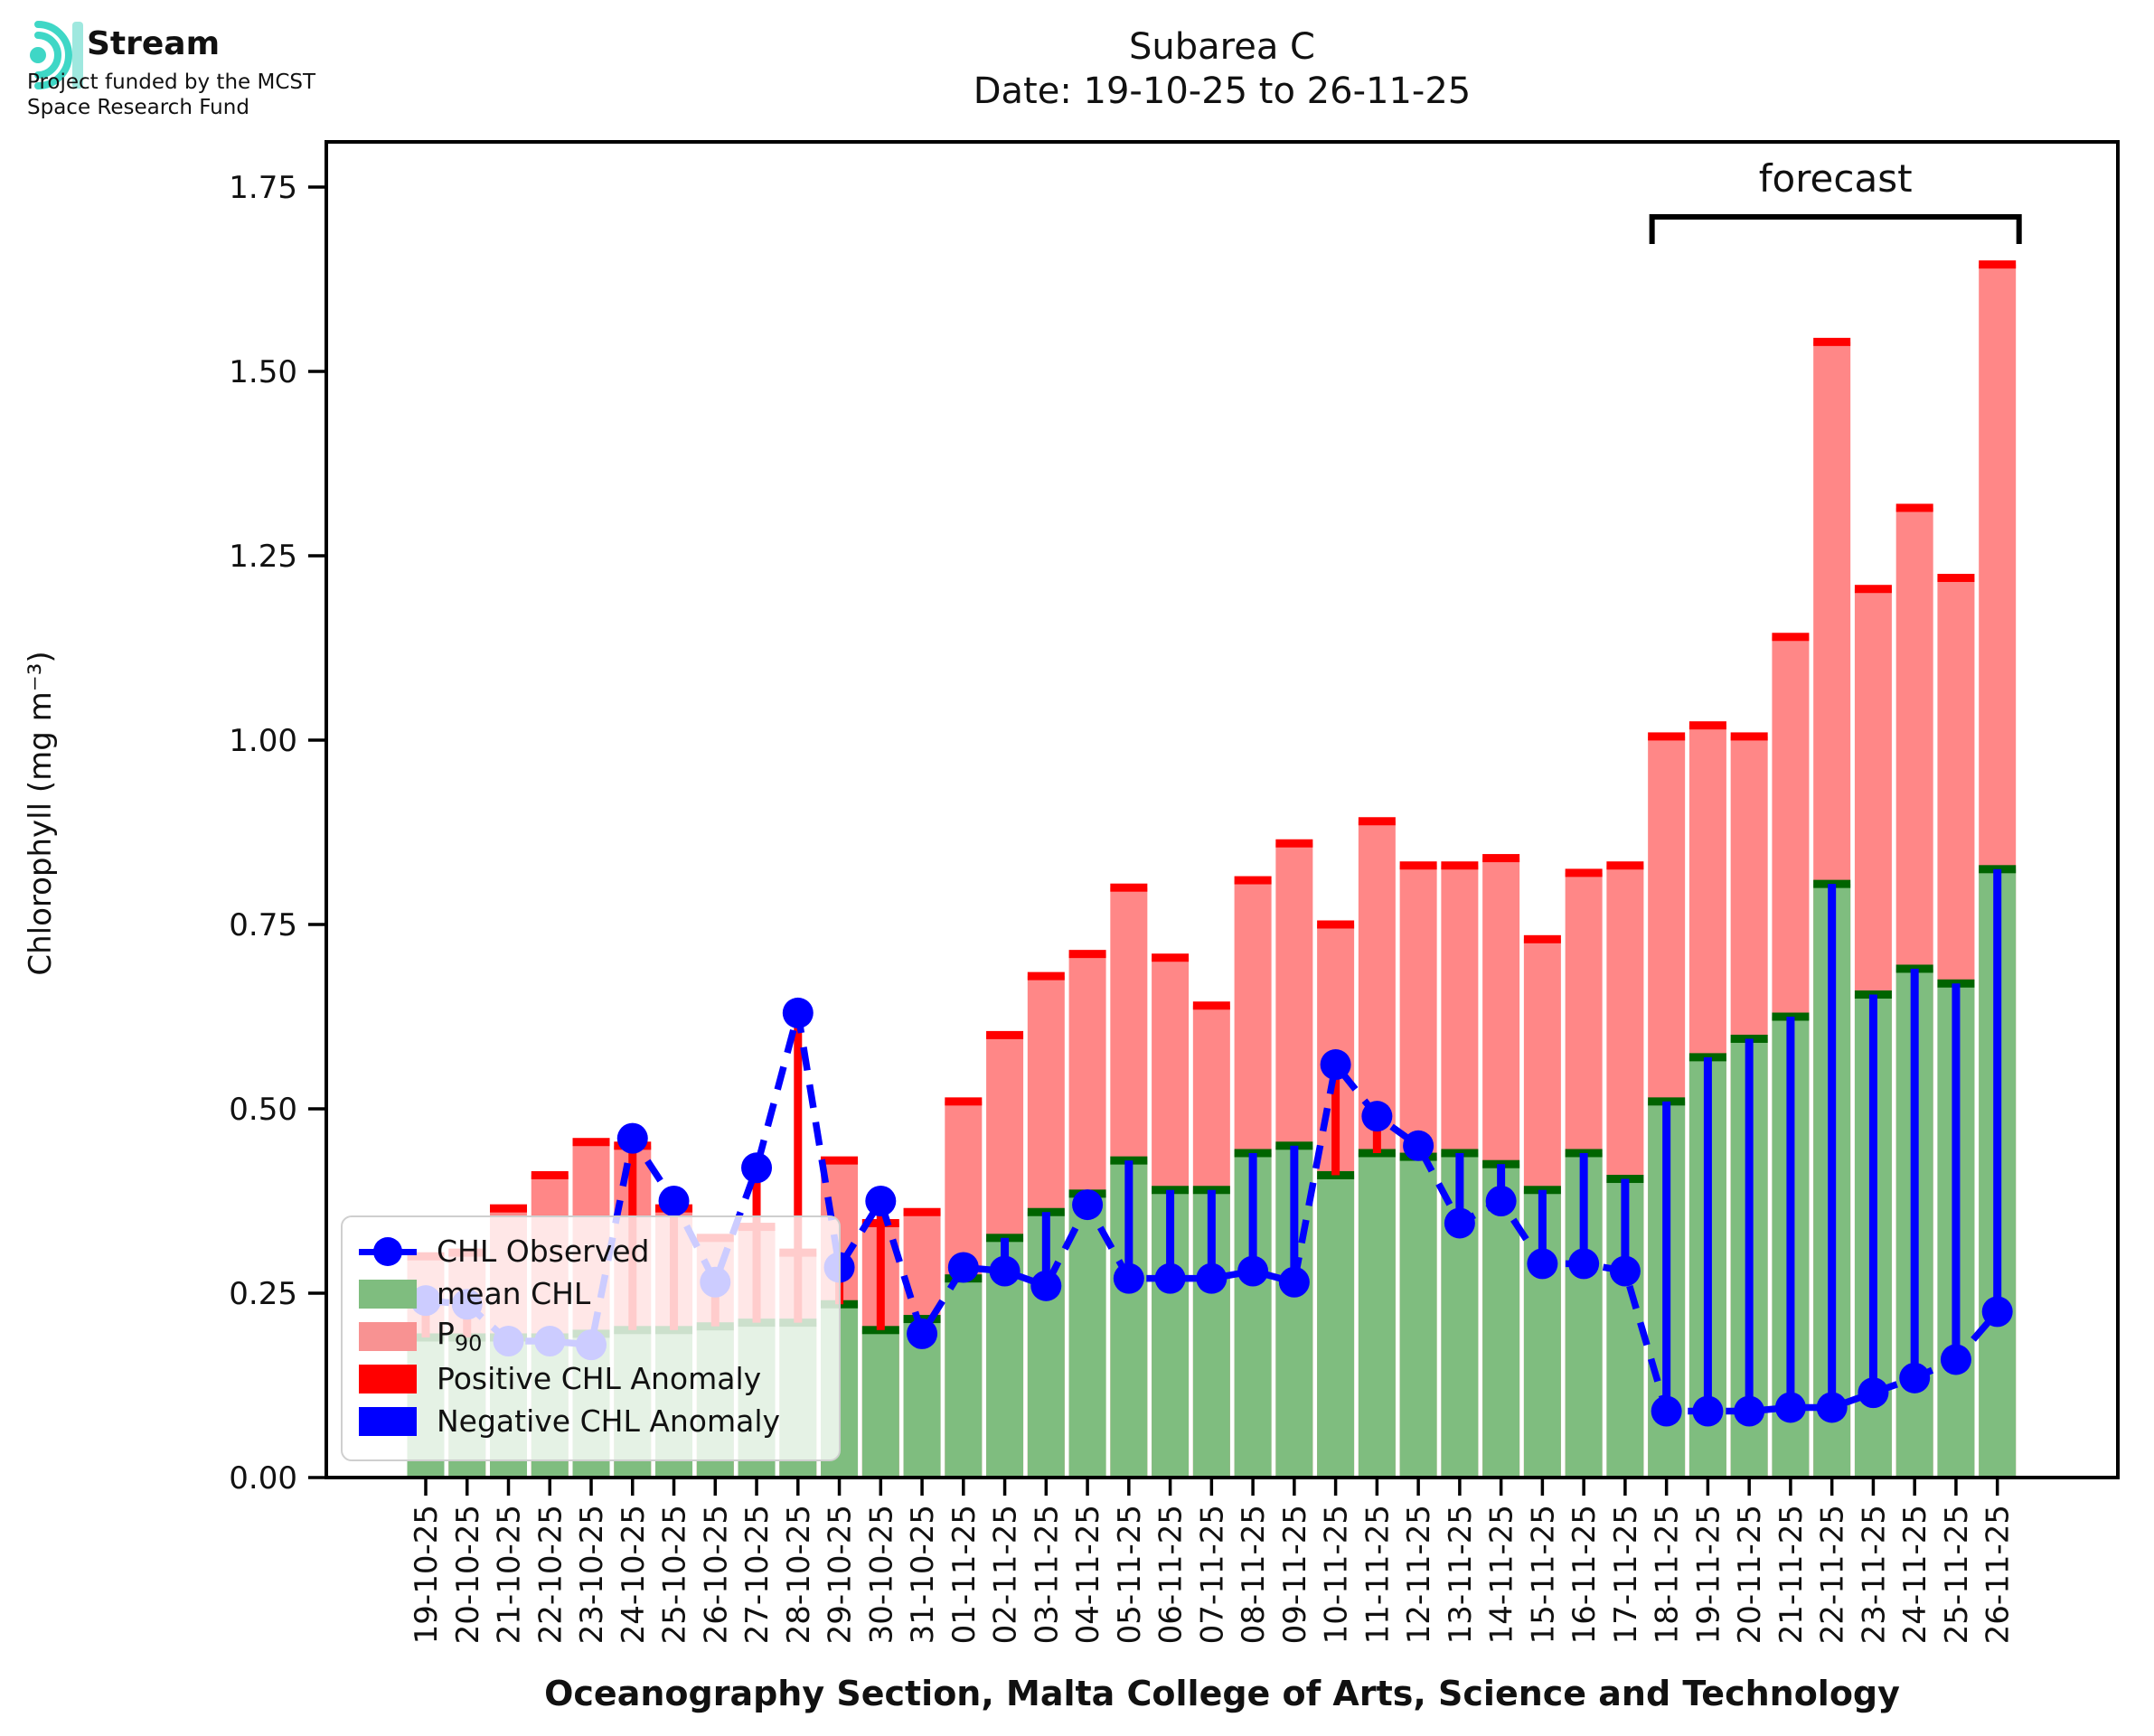  Describe the element at coordinates (1833, 1574) in the screenshot. I see `x-tick-label: 22-11-25` at that location.